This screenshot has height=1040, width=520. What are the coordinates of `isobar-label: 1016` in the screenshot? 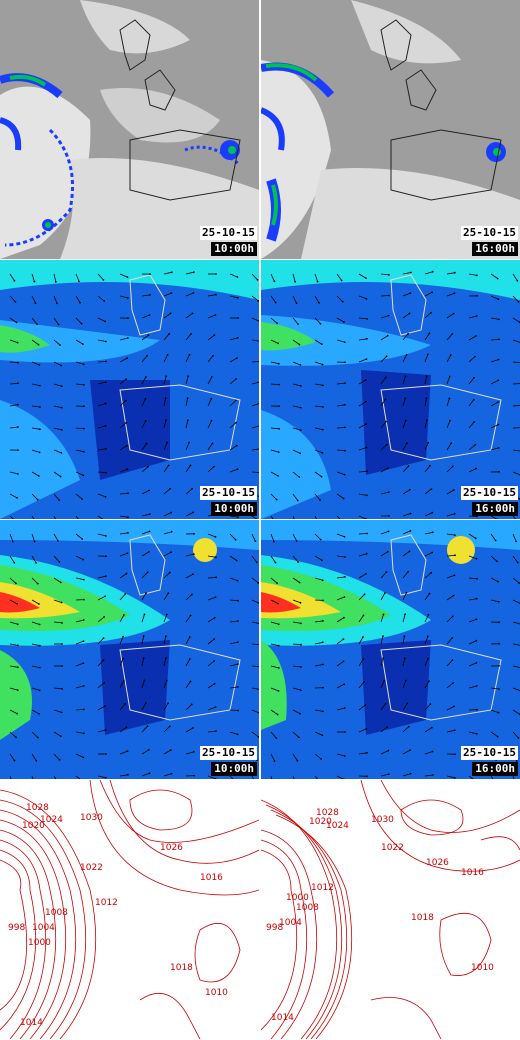 It's located at (211, 878).